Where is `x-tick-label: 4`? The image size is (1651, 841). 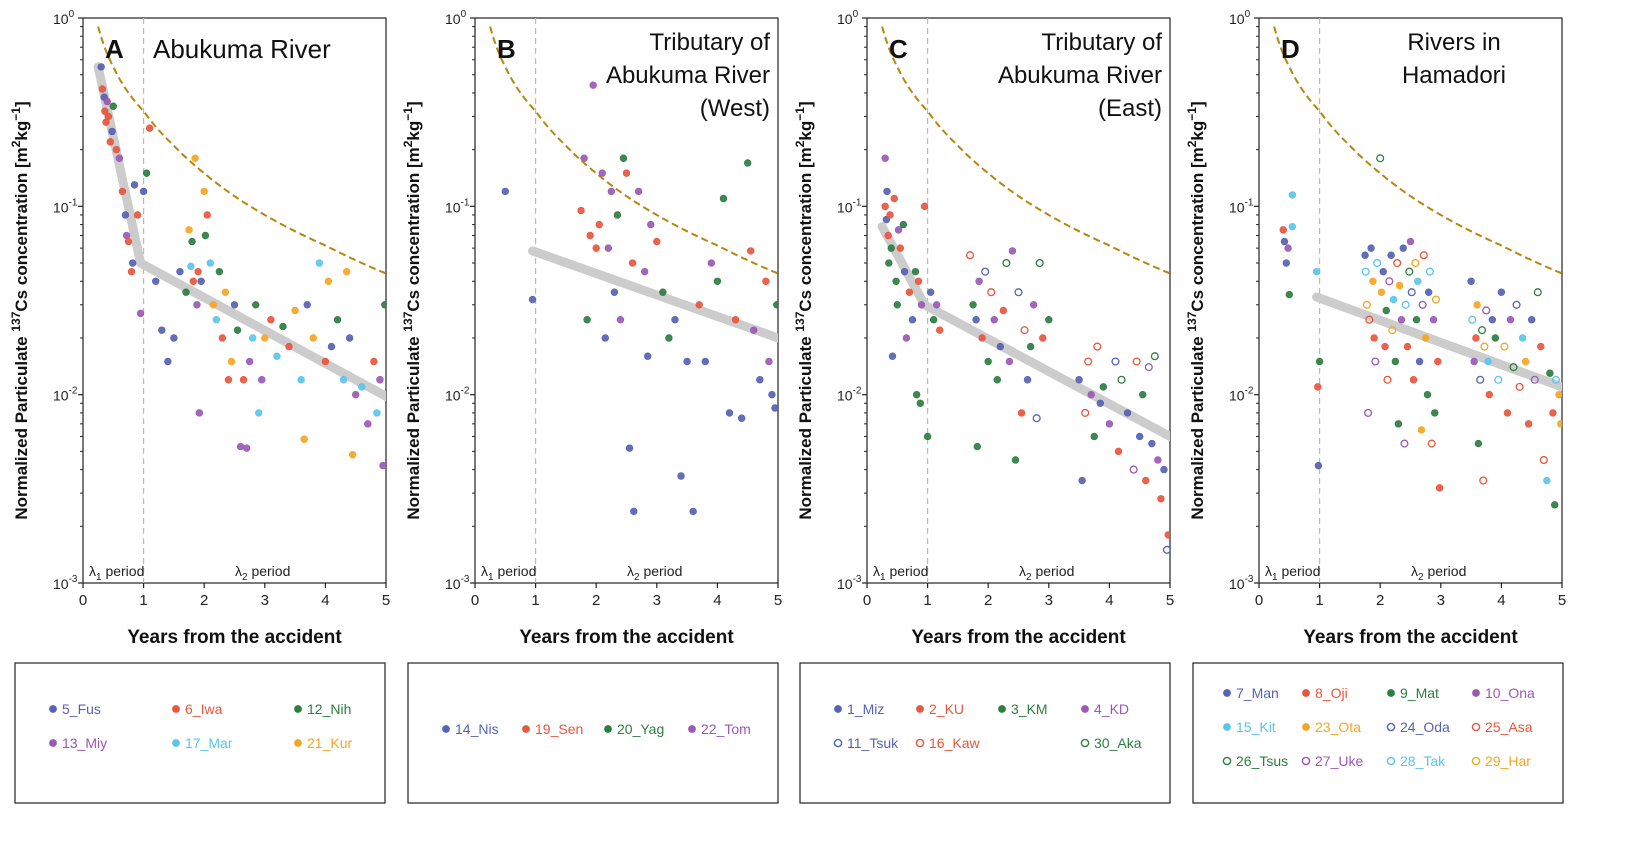 x-tick-label: 4 is located at coordinates (1109, 600).